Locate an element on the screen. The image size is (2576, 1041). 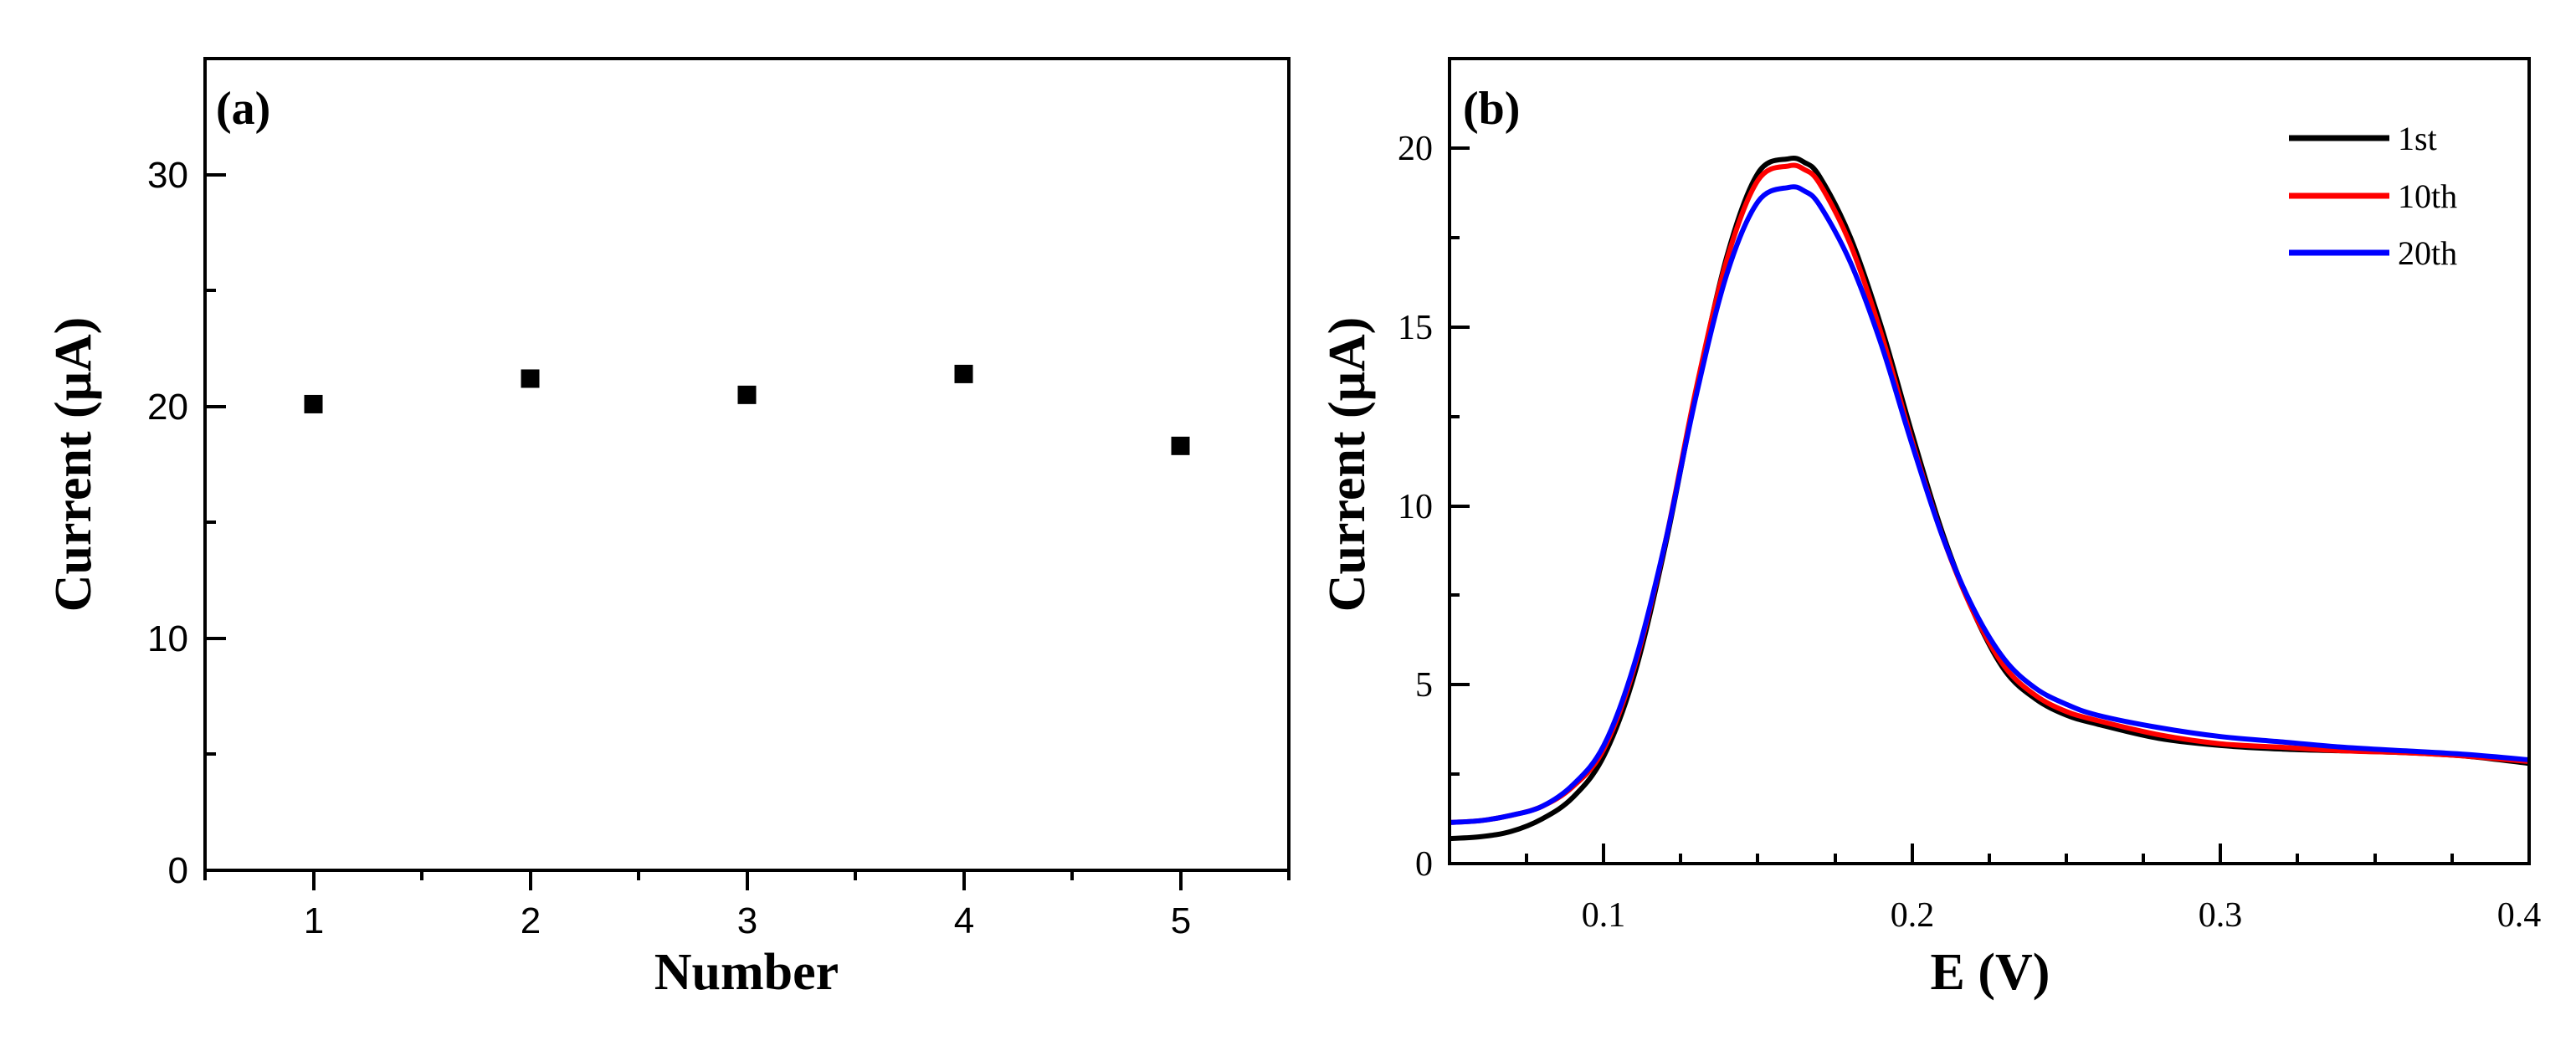
y-tick-label-a-0: 0 is located at coordinates (178, 870).